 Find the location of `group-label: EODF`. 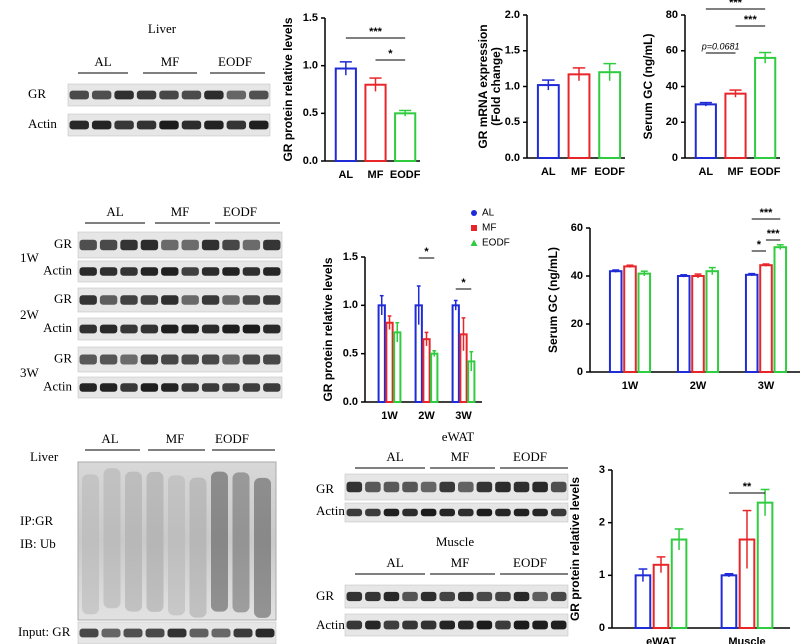

group-label: EODF is located at coordinates (240, 211).